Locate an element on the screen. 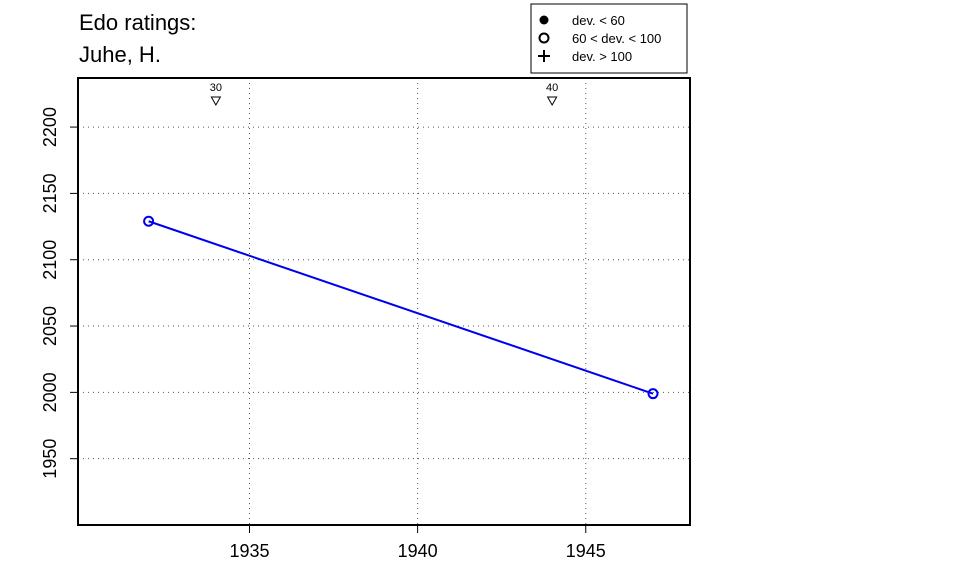 This screenshot has height=576, width=960. x-tick-label: 1940 is located at coordinates (418, 551).